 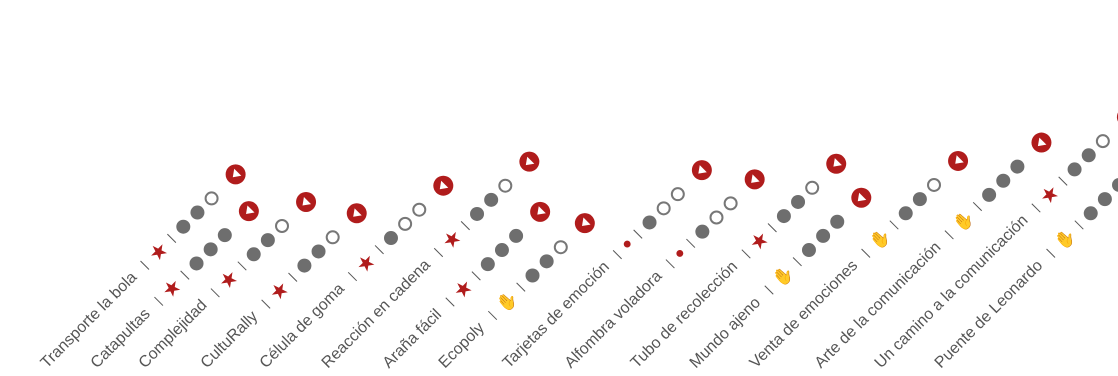 What do you see at coordinates (376, 314) in the screenshot?
I see `activity-name: Reacción en cadena` at bounding box center [376, 314].